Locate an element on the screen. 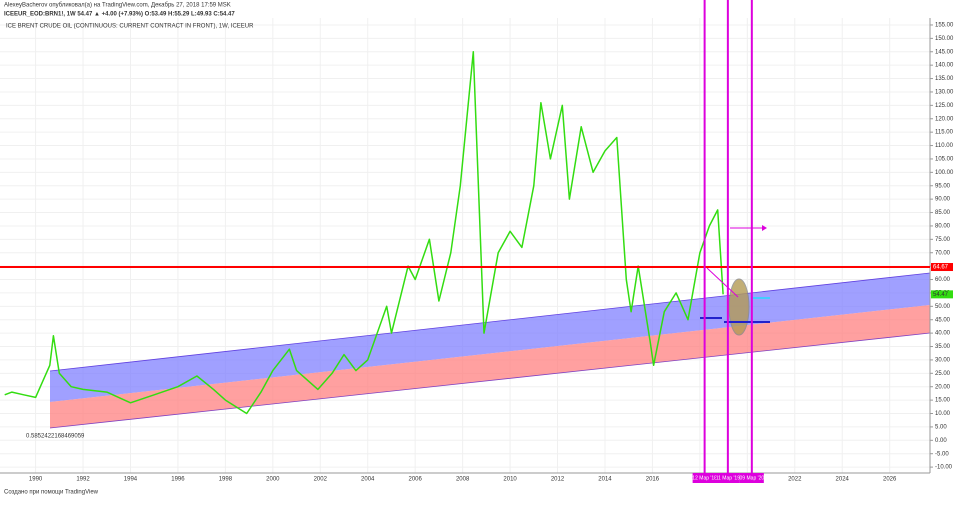 This screenshot has height=505, width=960. annotation: 0.5852422168469059 is located at coordinates (55, 437).